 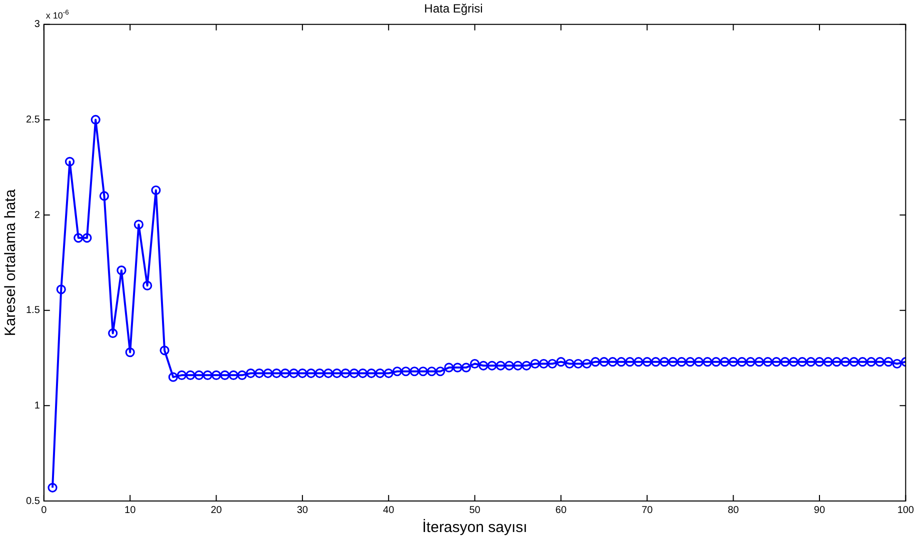 I want to click on x-tick-label: 60, so click(x=561, y=510).